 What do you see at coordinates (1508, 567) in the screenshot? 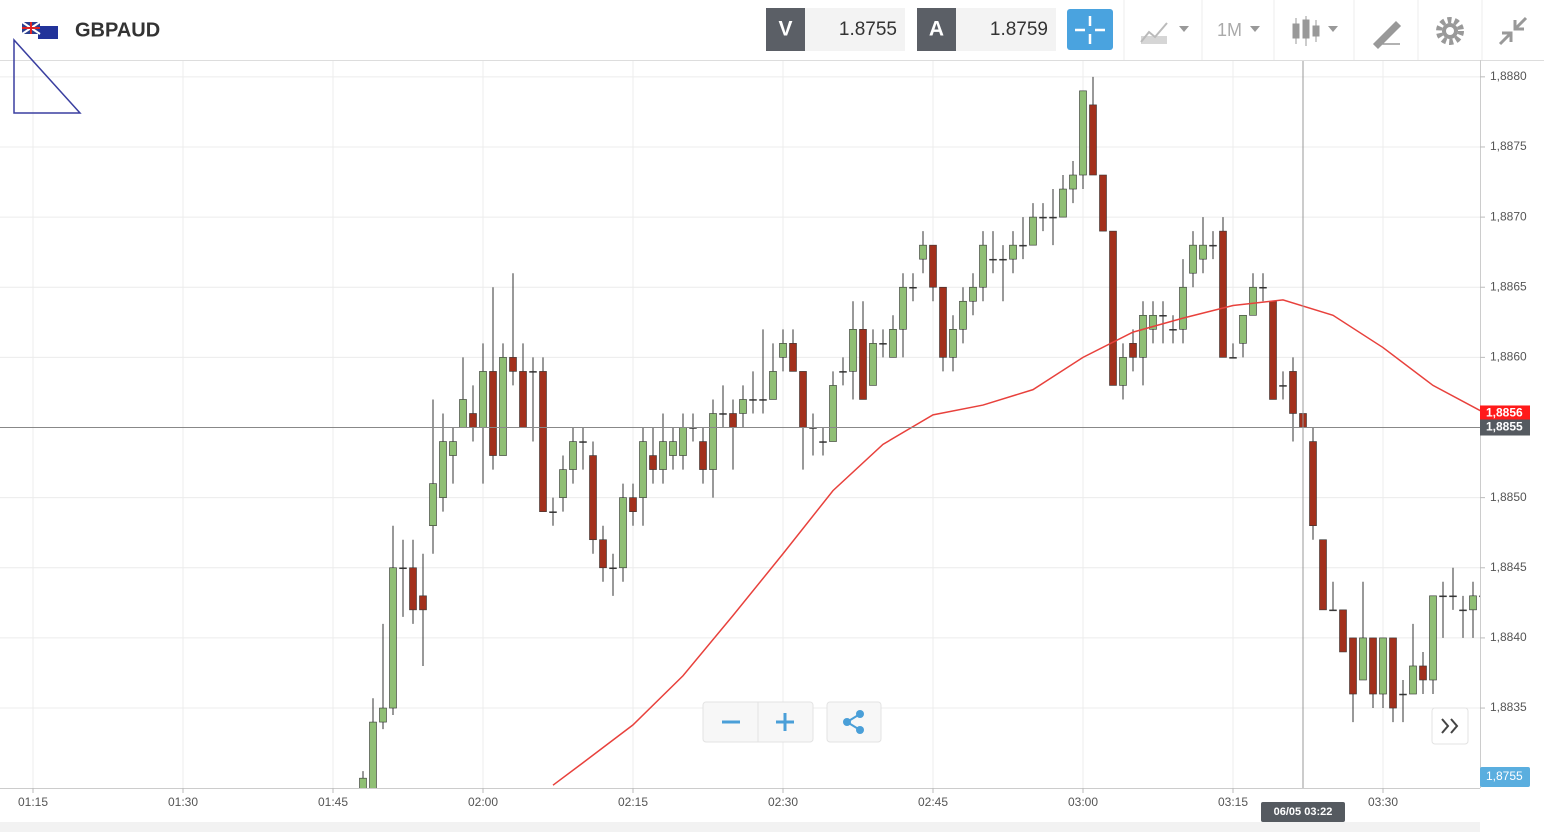
I see `y-tick-label: 1,8845` at bounding box center [1508, 567].